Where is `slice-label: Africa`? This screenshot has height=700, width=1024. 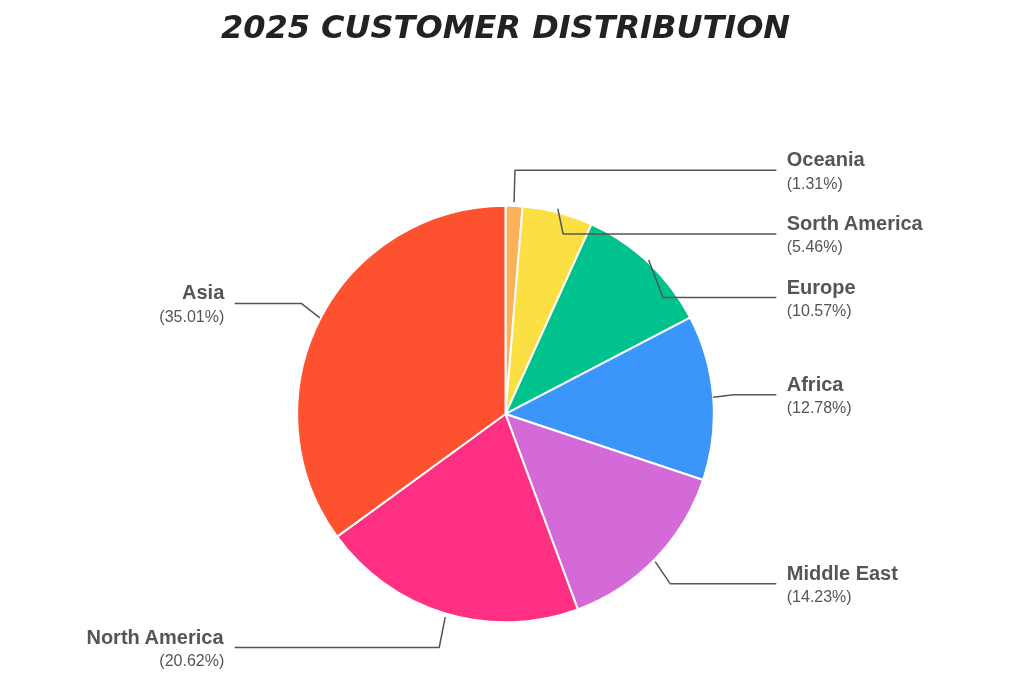
slice-label: Africa is located at coordinates (815, 383).